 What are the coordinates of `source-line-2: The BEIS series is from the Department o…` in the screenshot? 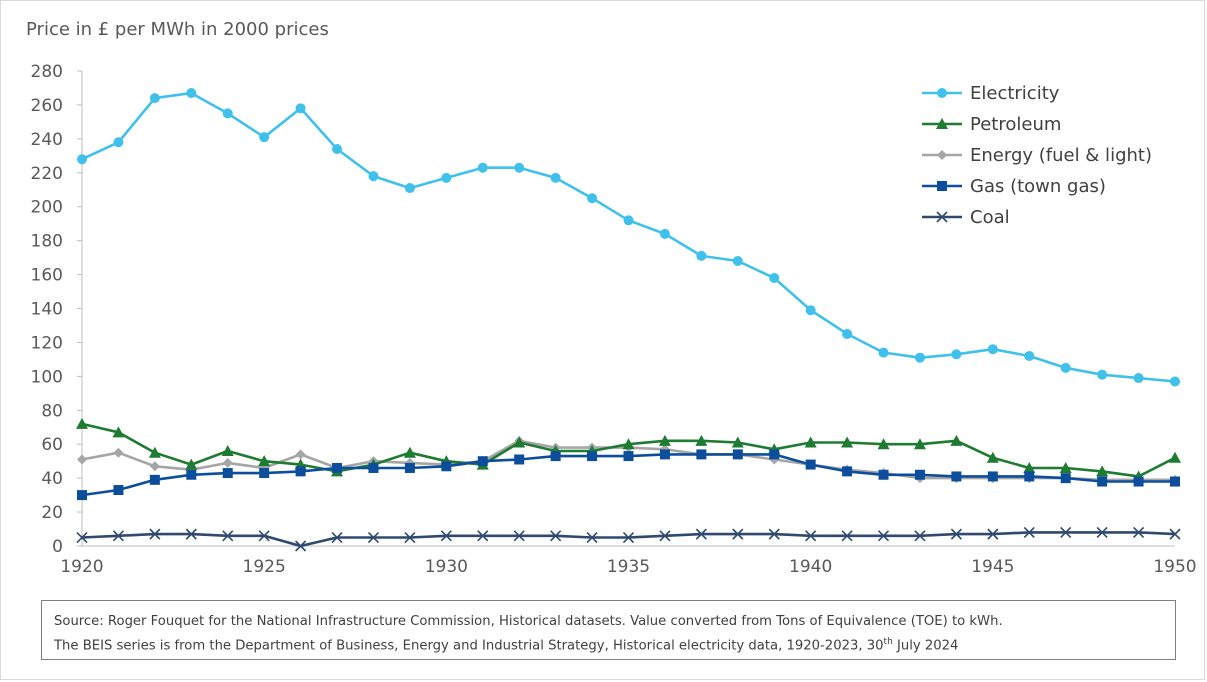 It's located at (609, 644).